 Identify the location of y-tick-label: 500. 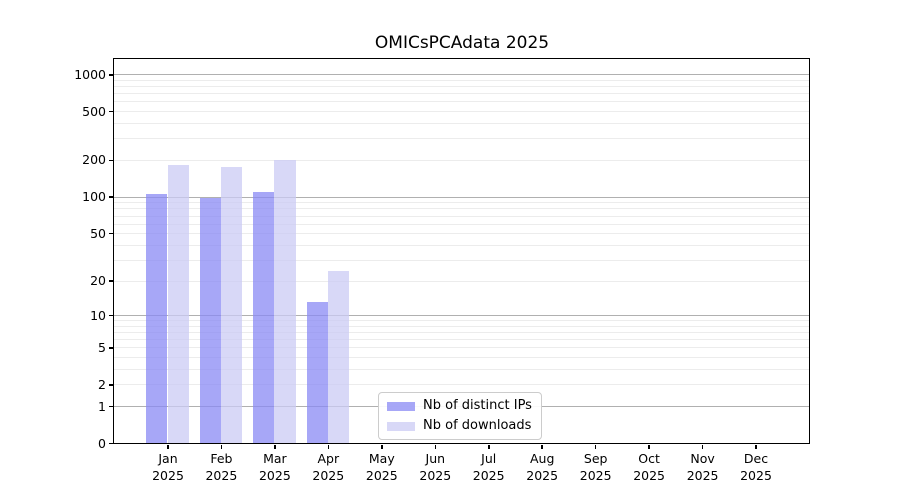
(94, 111).